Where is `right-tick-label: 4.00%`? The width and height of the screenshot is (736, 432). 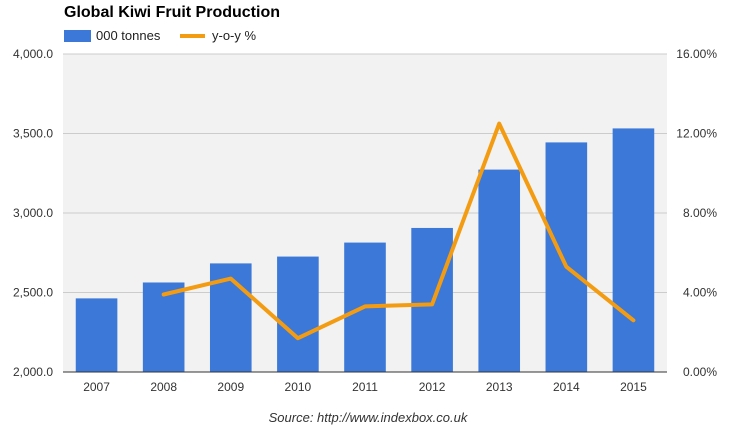
right-tick-label: 4.00% is located at coordinates (700, 293).